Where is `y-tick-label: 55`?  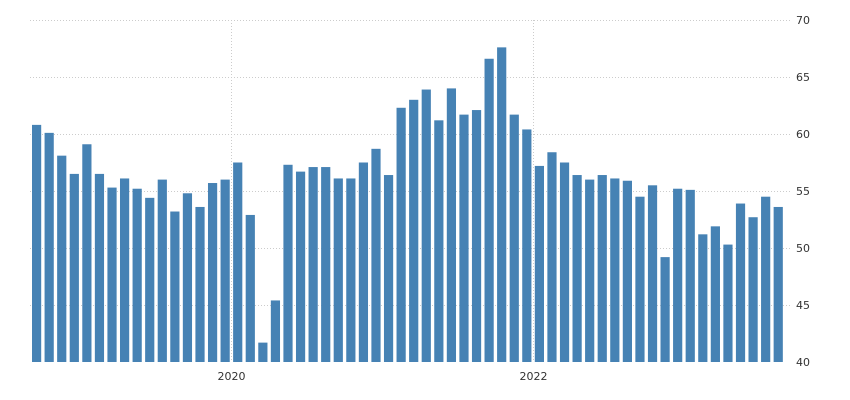
y-tick-label: 55 is located at coordinates (803, 191).